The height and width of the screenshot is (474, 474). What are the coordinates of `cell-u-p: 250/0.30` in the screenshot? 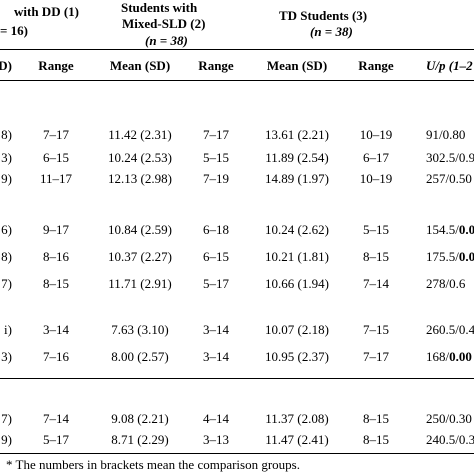 It's located at (449, 419).